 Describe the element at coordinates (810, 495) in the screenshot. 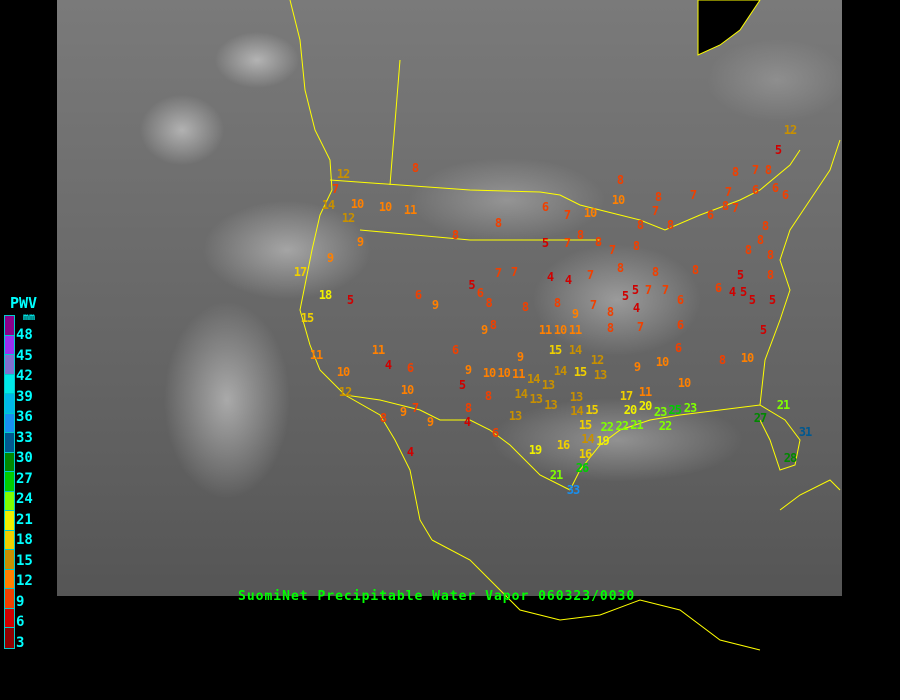

I see `cuba-coastline` at that location.